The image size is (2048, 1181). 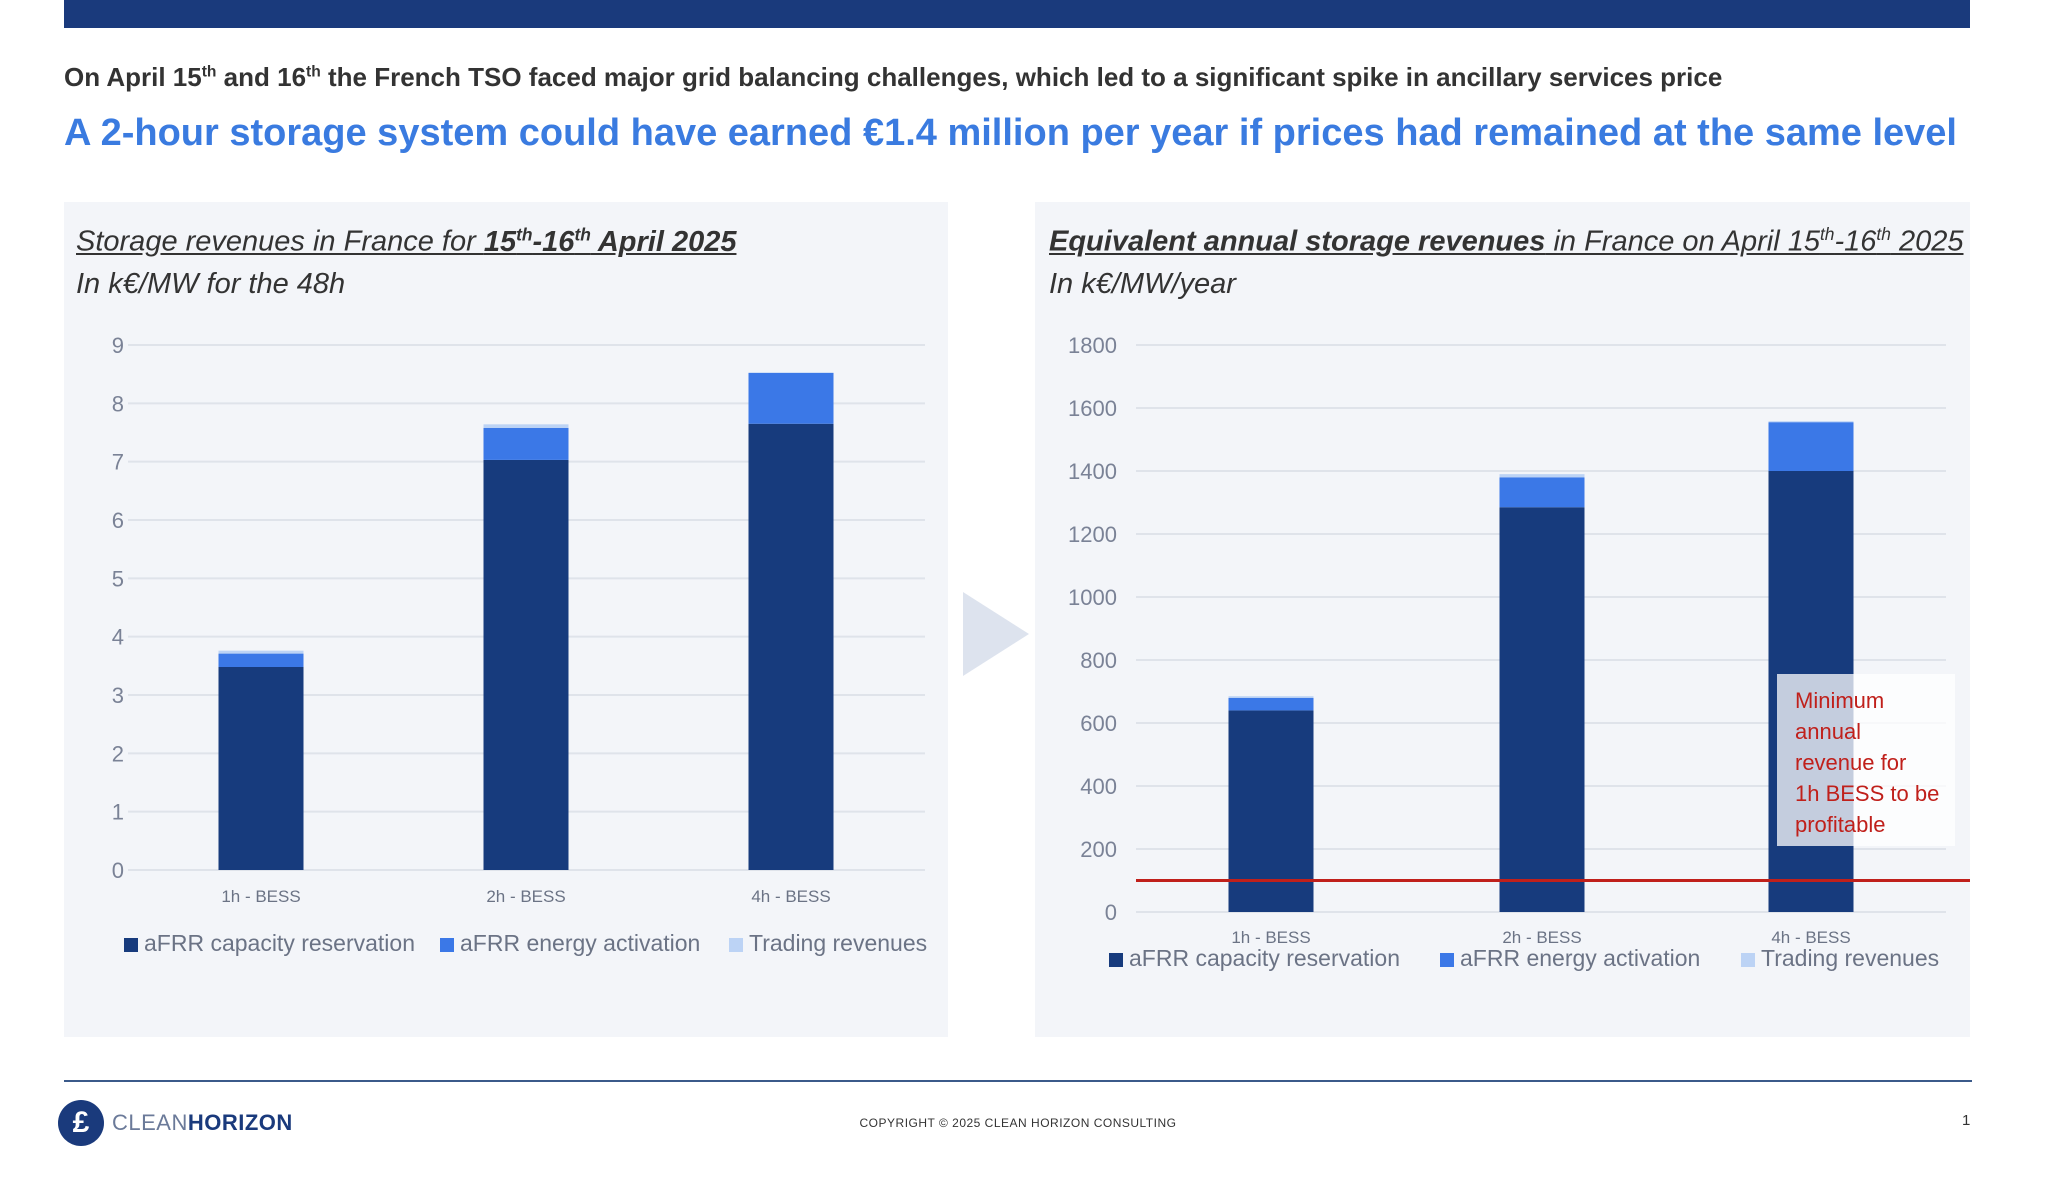 What do you see at coordinates (118, 462) in the screenshot?
I see `y-tick-label: 7` at bounding box center [118, 462].